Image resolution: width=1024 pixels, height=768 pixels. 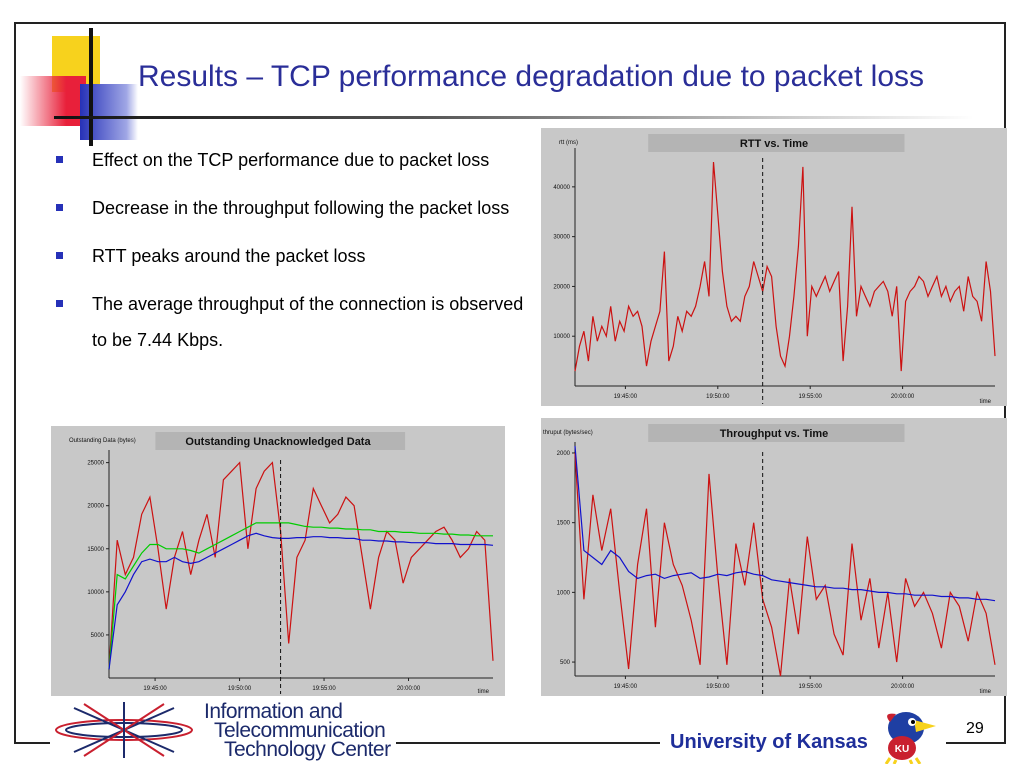 I want to click on y-axis-label: Outstanding Data (bytes), so click(x=102, y=441).